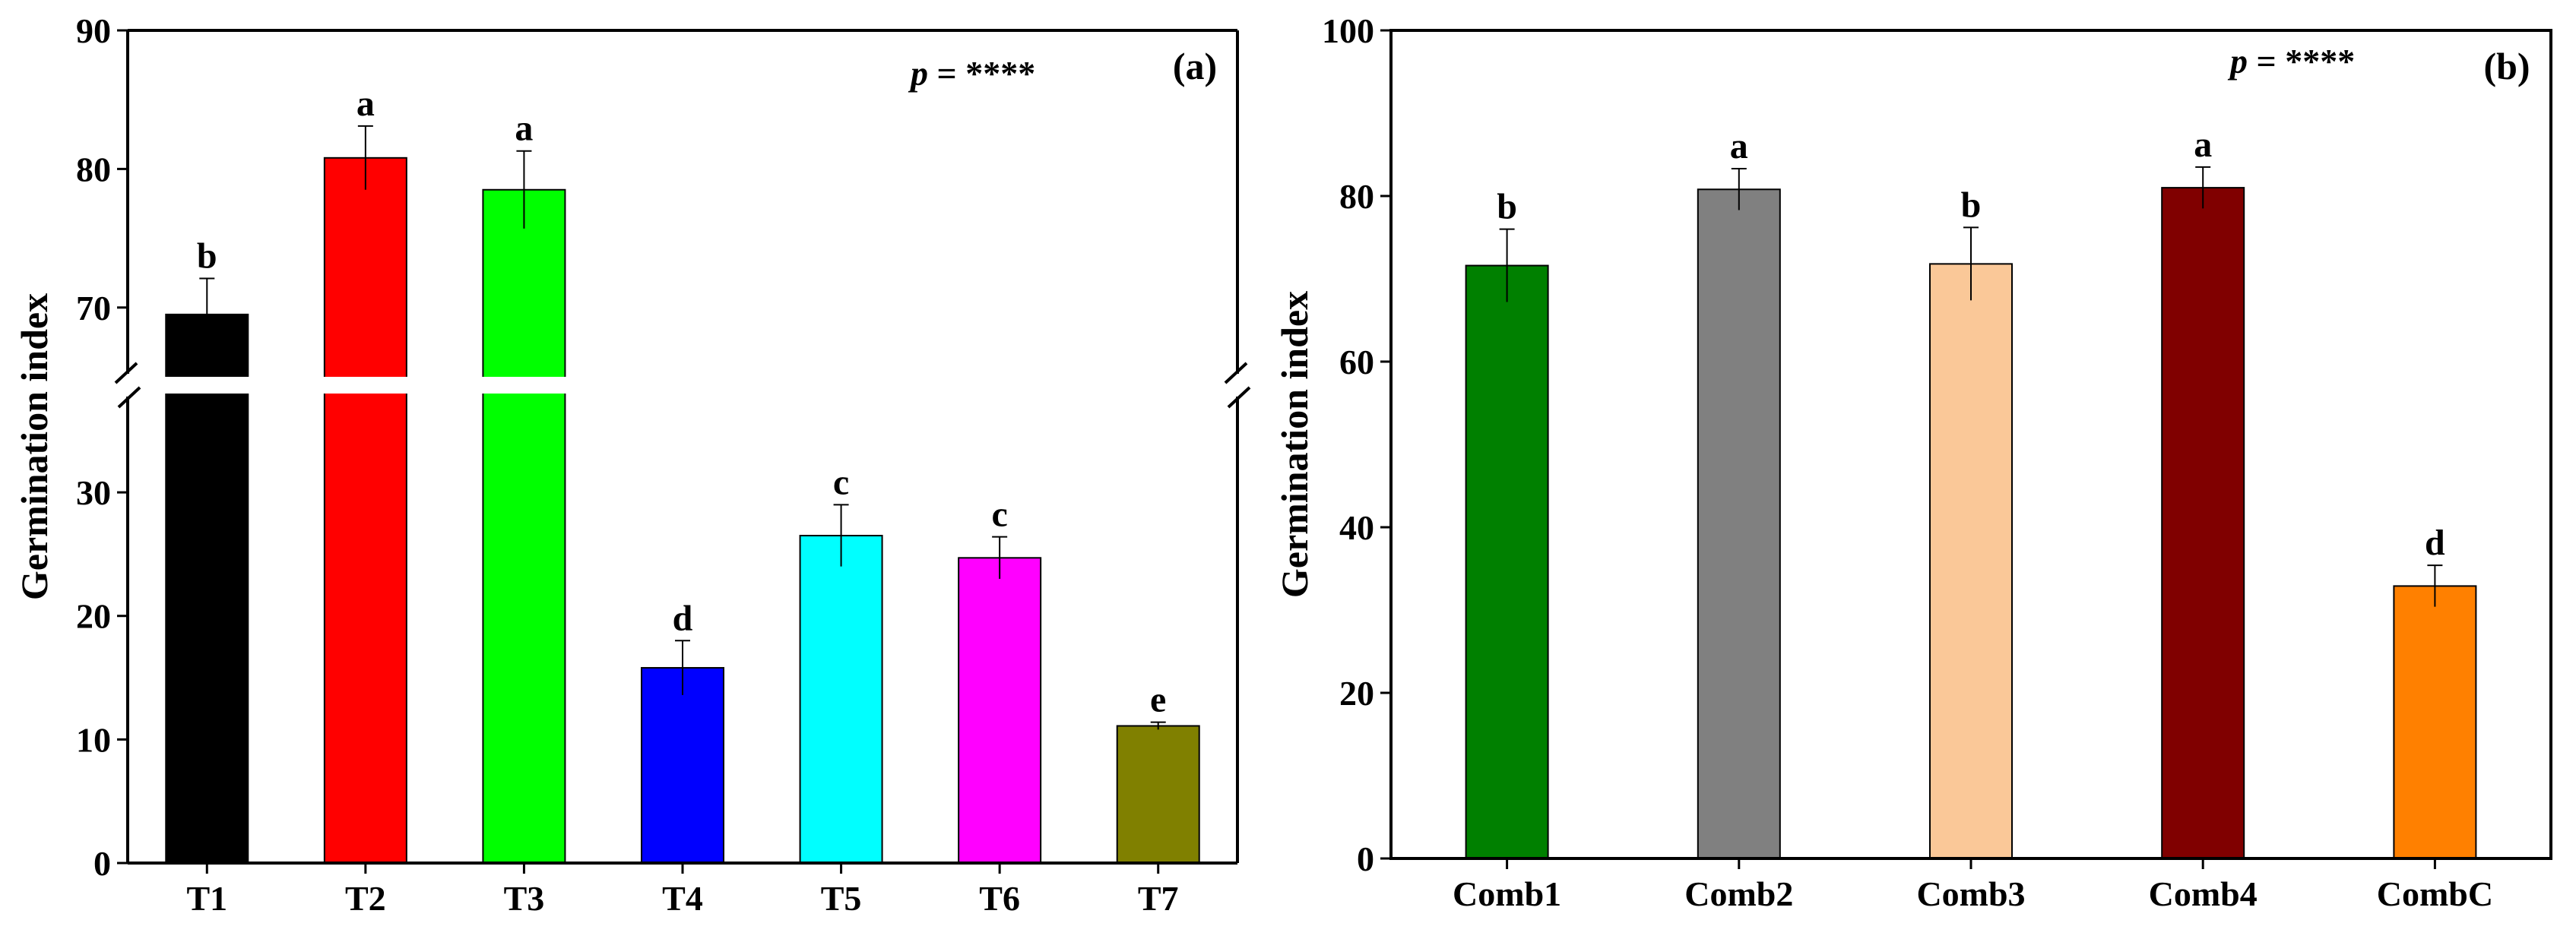  What do you see at coordinates (1971, 205) in the screenshot?
I see `sig-letter-comb3: b` at bounding box center [1971, 205].